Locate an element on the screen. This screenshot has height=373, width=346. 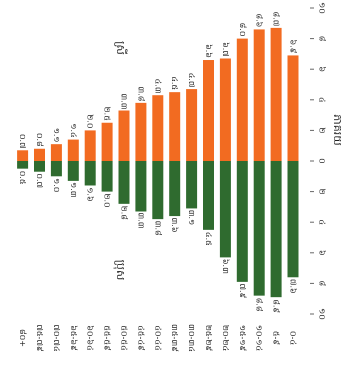
value-label: ៦.៣ is located at coordinates (225, 266).